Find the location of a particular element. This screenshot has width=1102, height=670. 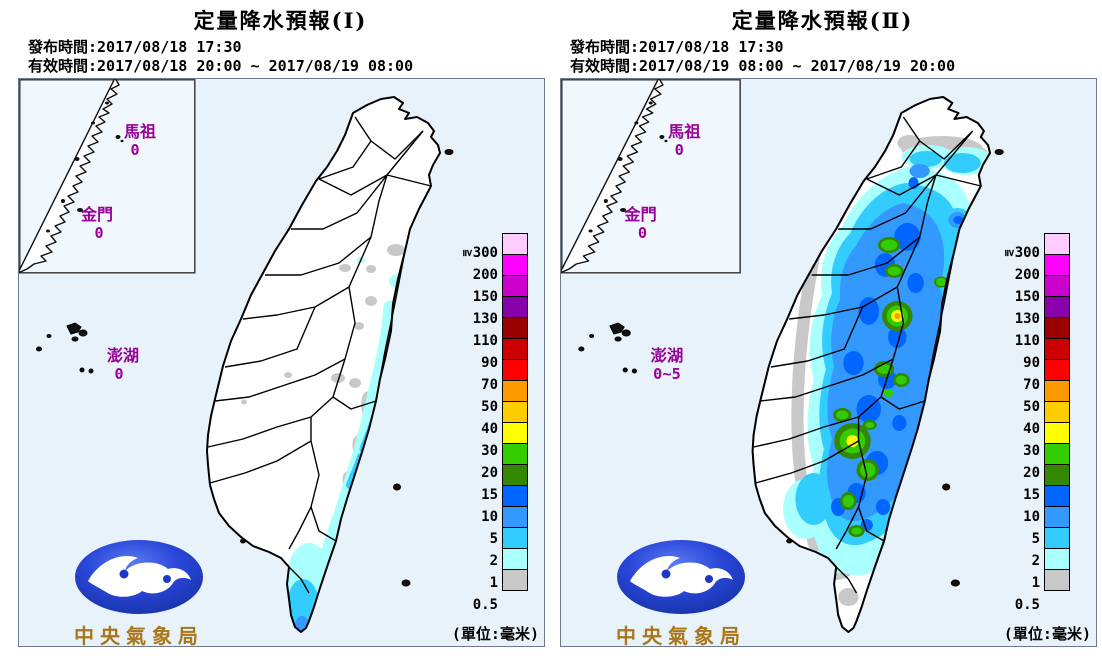

panel1-issue-time: 發布時間:2017/08/18 17:30 is located at coordinates (135, 47).